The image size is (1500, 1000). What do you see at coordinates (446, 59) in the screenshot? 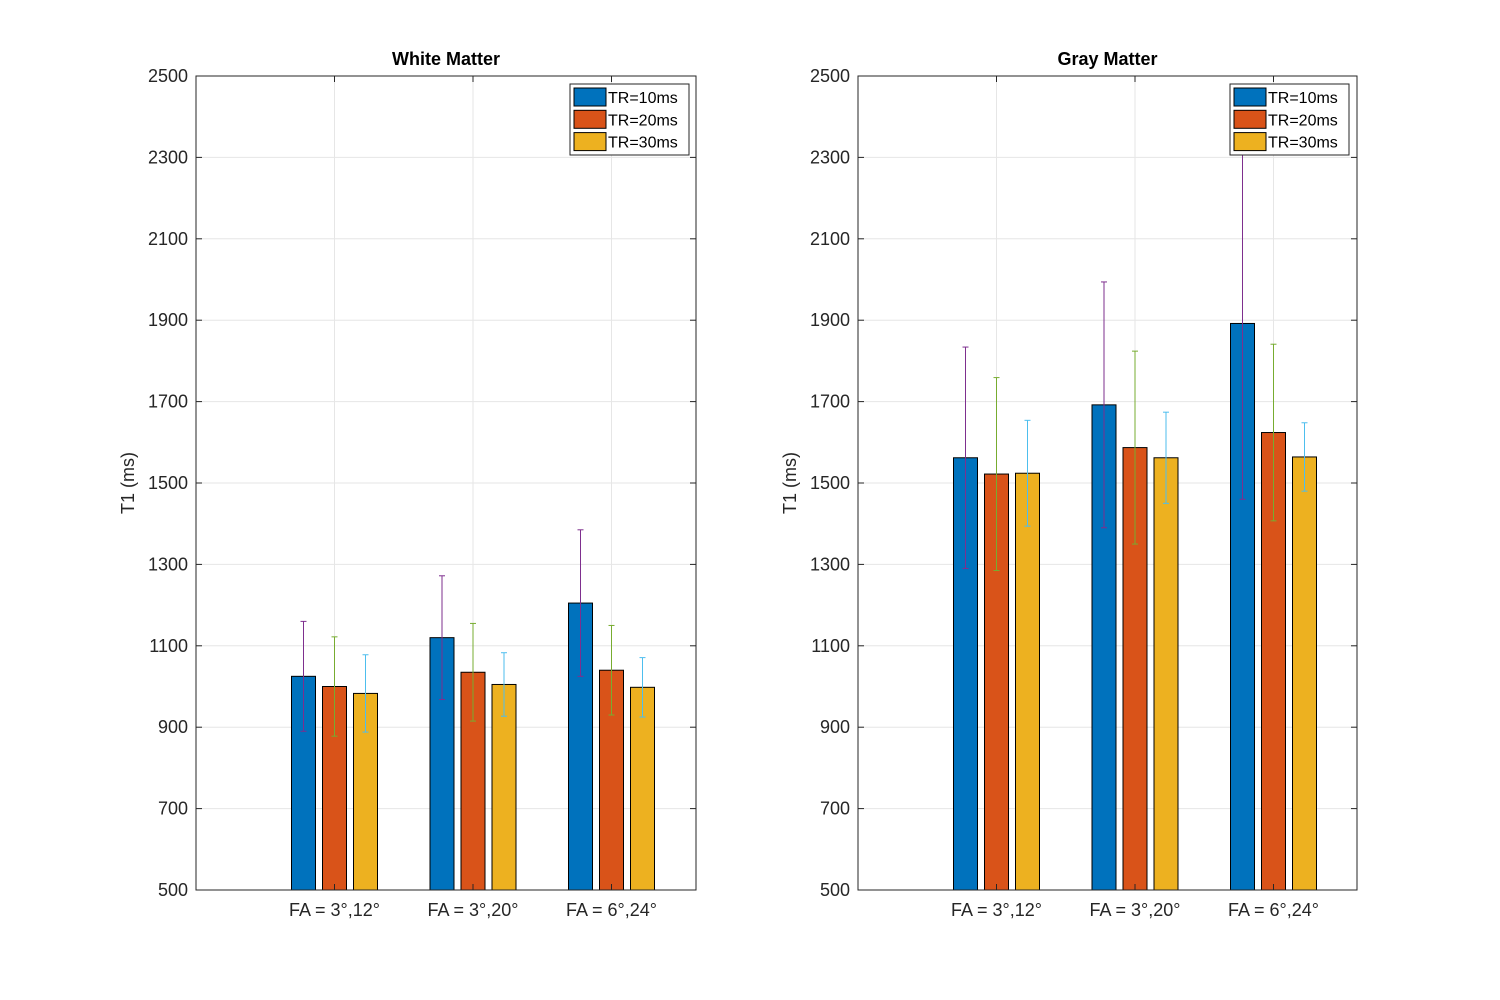
I see `chart-title: White Matter` at bounding box center [446, 59].